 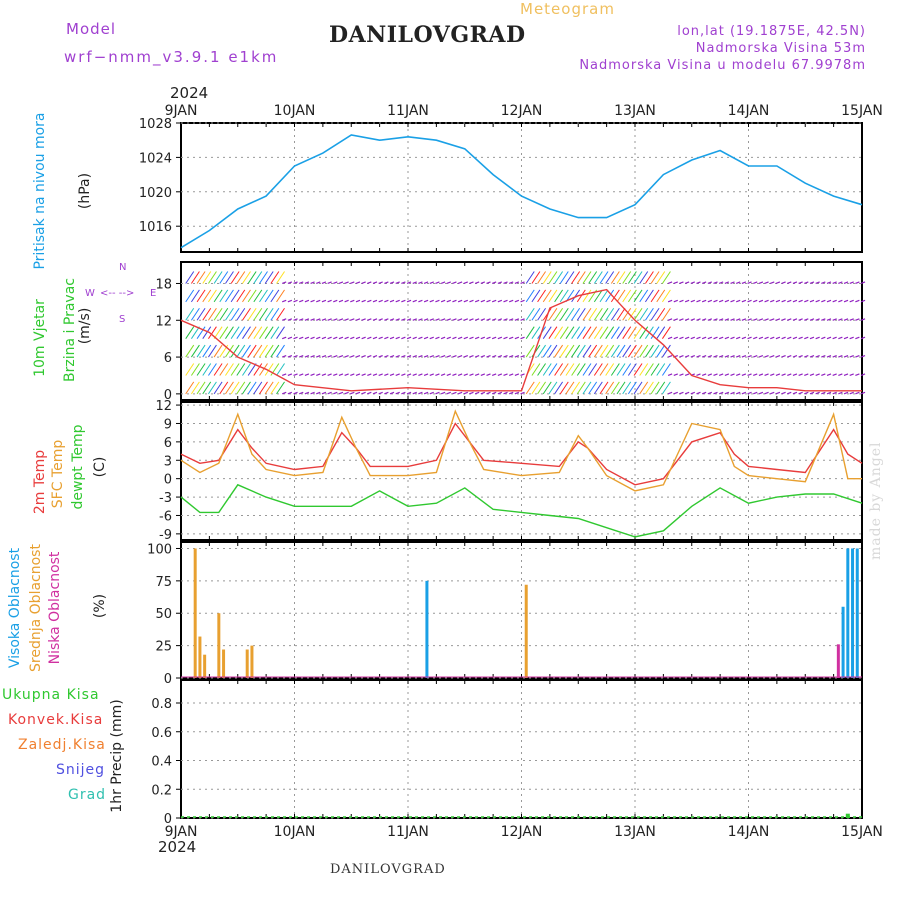 What do you see at coordinates (159, 549) in the screenshot?
I see `y-tick-label: 100` at bounding box center [159, 549].